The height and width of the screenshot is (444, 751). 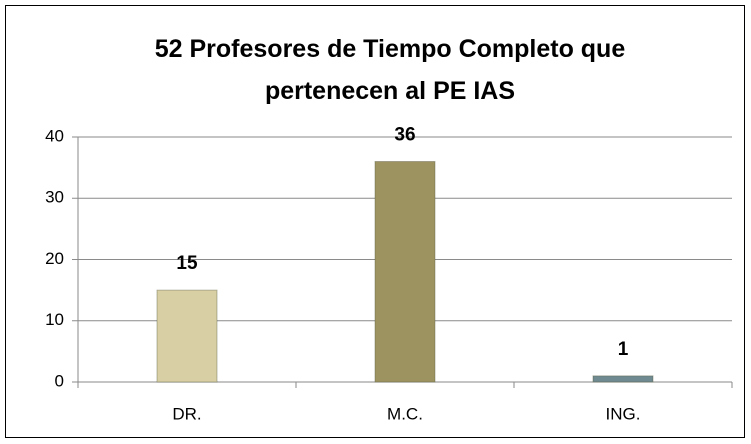 I want to click on x-tick-label: ING., so click(x=623, y=413).